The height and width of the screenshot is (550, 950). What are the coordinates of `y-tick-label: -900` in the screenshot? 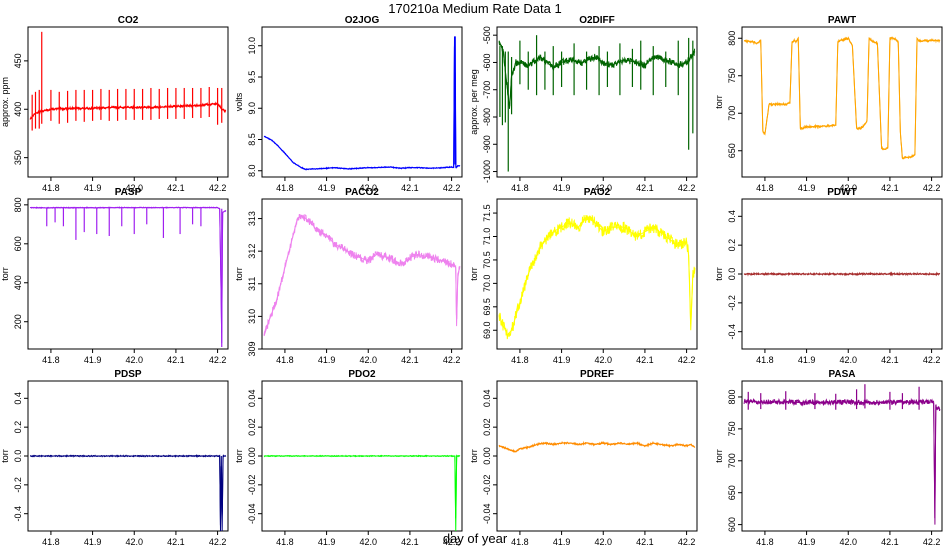 It's located at (487, 144).